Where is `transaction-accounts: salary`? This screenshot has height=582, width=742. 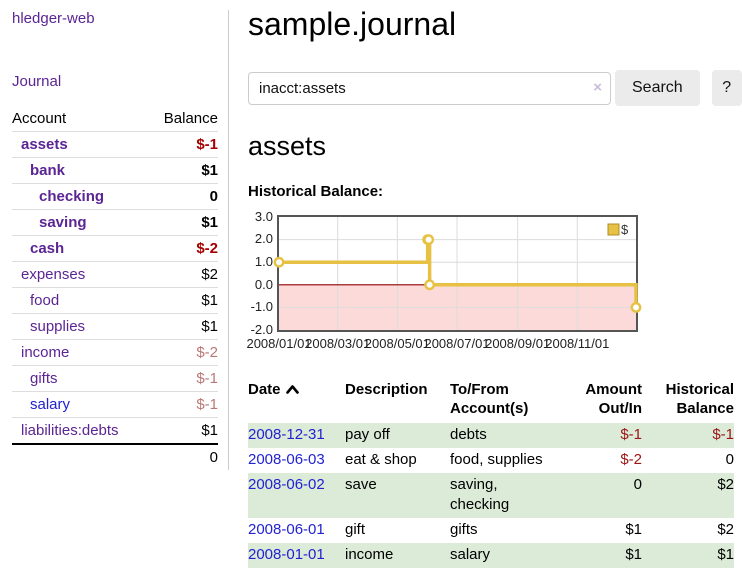
transaction-accounts: salary is located at coordinates (470, 554).